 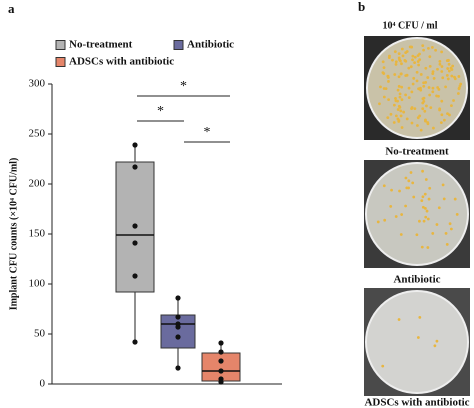 I want to click on y-tick-label: 300, so click(x=37, y=84).